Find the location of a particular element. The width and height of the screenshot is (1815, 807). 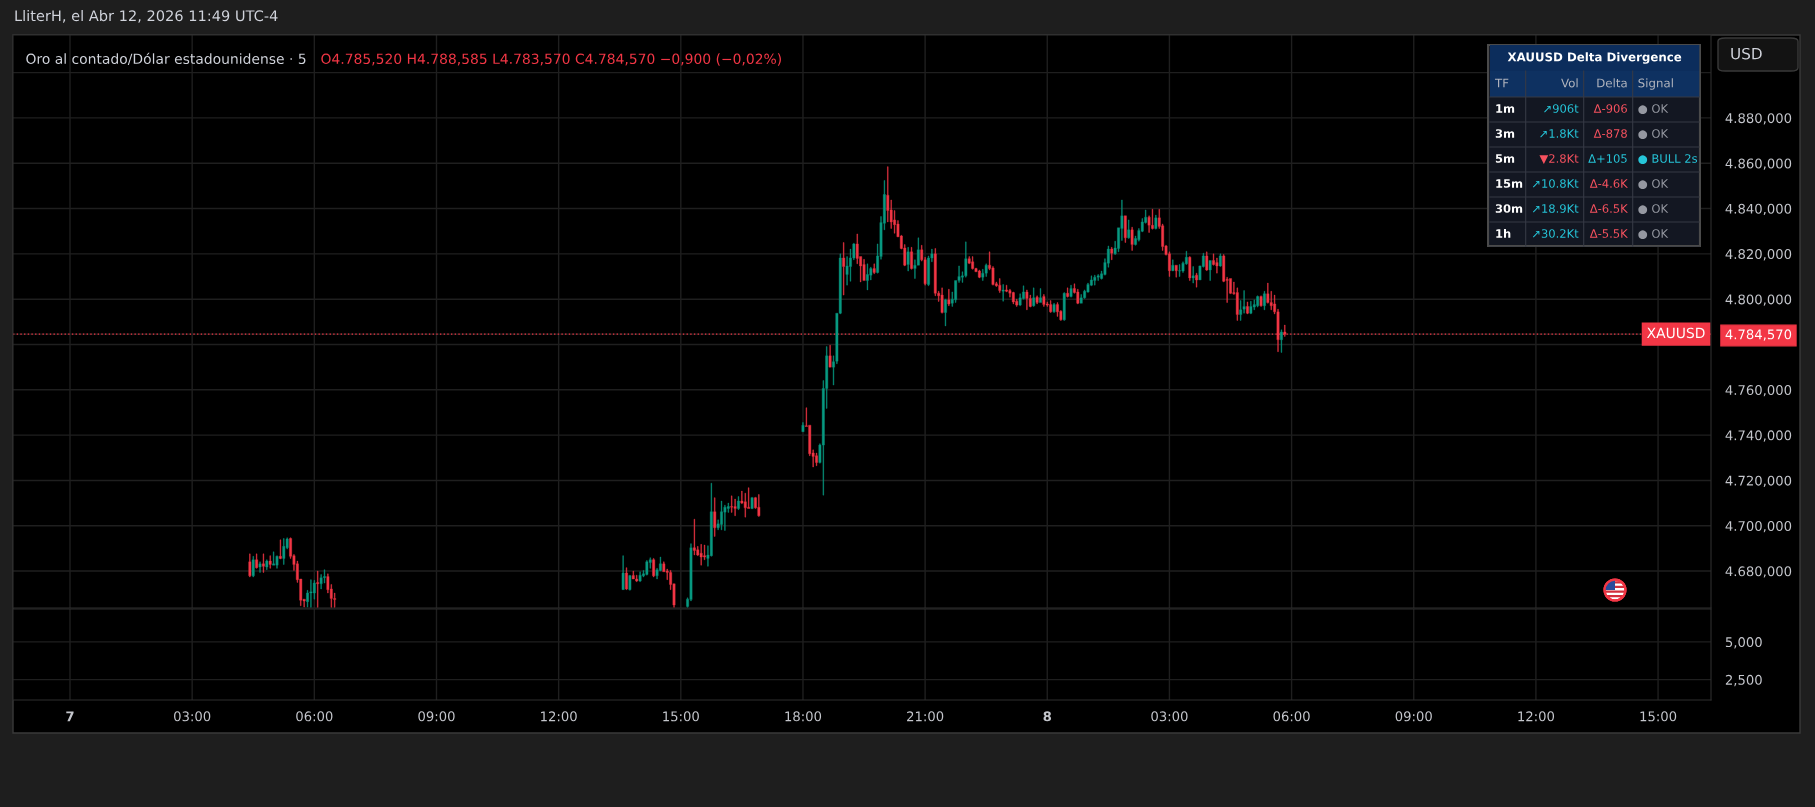

x-tick-label: 15:00 is located at coordinates (681, 716).